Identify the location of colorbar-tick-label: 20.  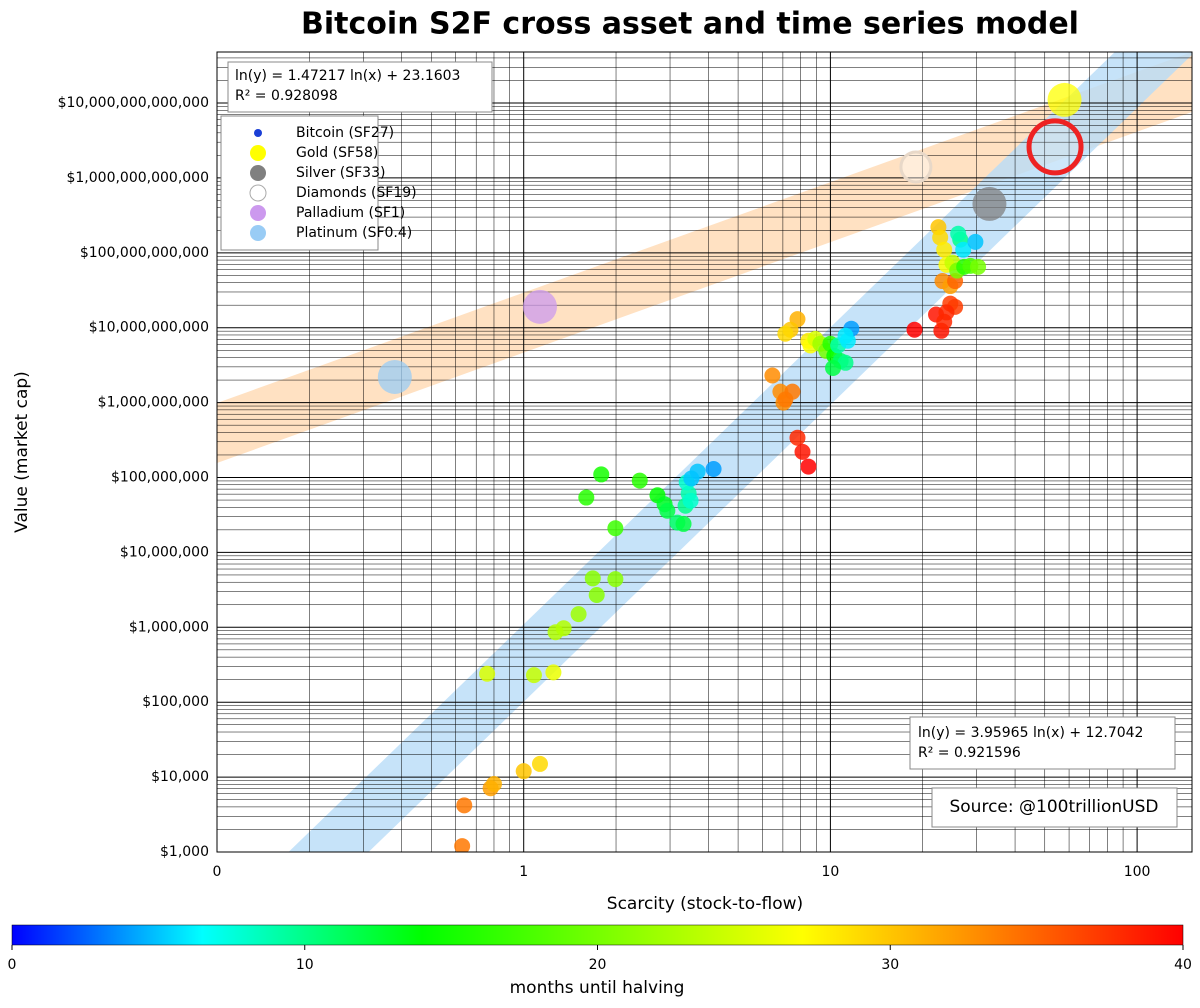
(598, 965).